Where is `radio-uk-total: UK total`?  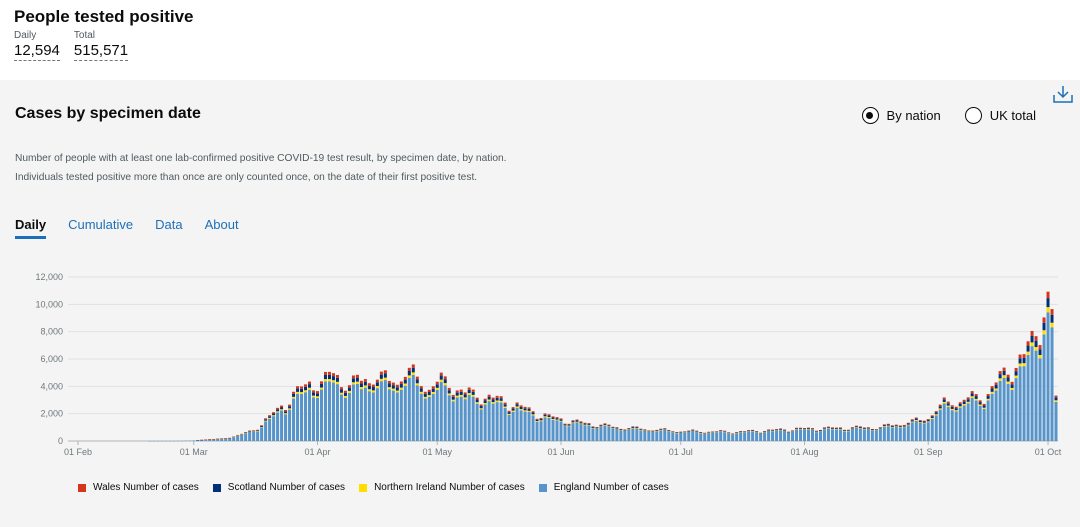 radio-uk-total: UK total is located at coordinates (1000, 115).